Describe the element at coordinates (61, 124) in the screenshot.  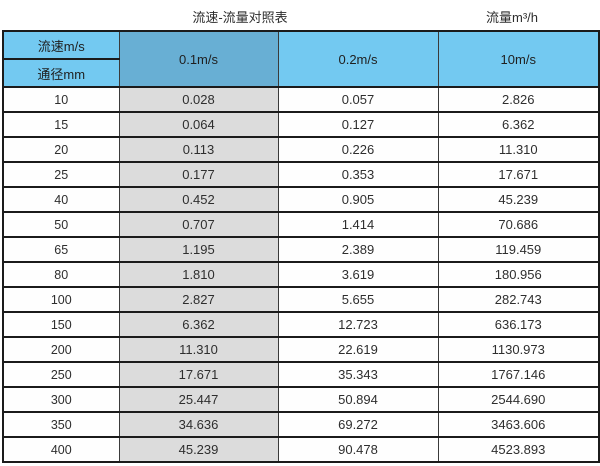
I see `diameter-cell: 15` at that location.